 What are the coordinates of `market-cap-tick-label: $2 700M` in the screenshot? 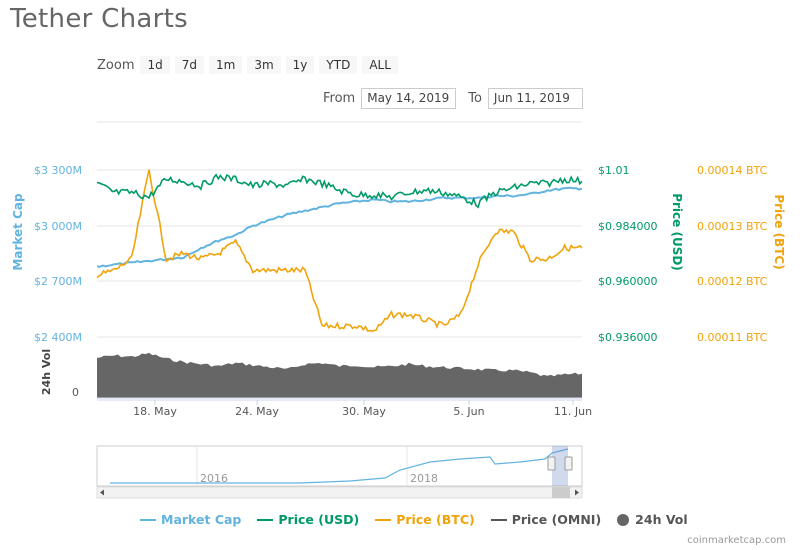 It's located at (58, 281).